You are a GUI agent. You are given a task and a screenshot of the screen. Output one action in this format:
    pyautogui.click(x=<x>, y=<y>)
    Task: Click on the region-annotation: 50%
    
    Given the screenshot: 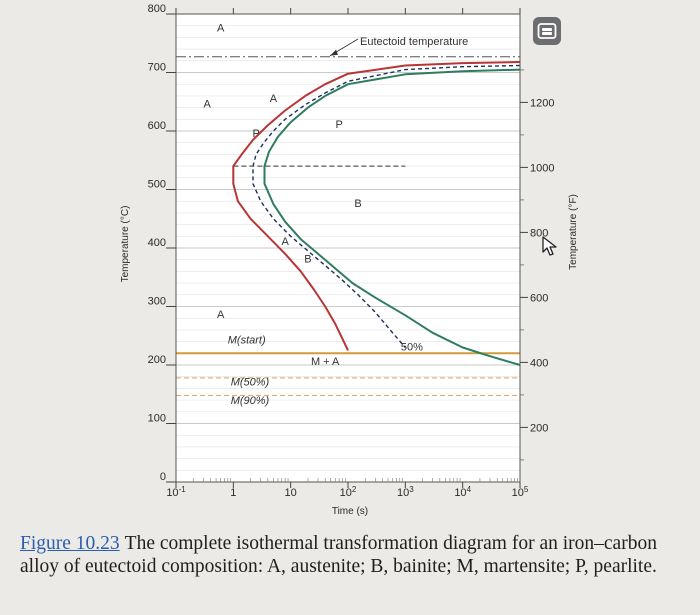 What is the action you would take?
    pyautogui.click(x=412, y=347)
    